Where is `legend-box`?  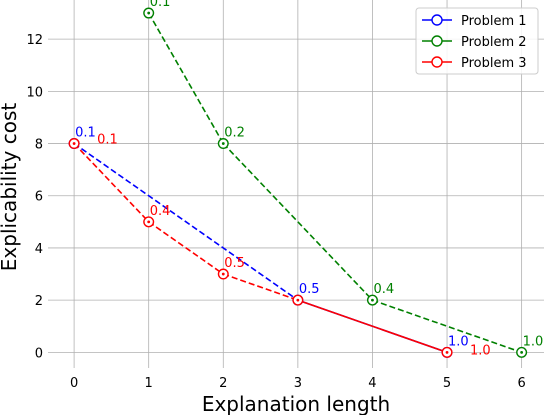 legend-box is located at coordinates (477, 41).